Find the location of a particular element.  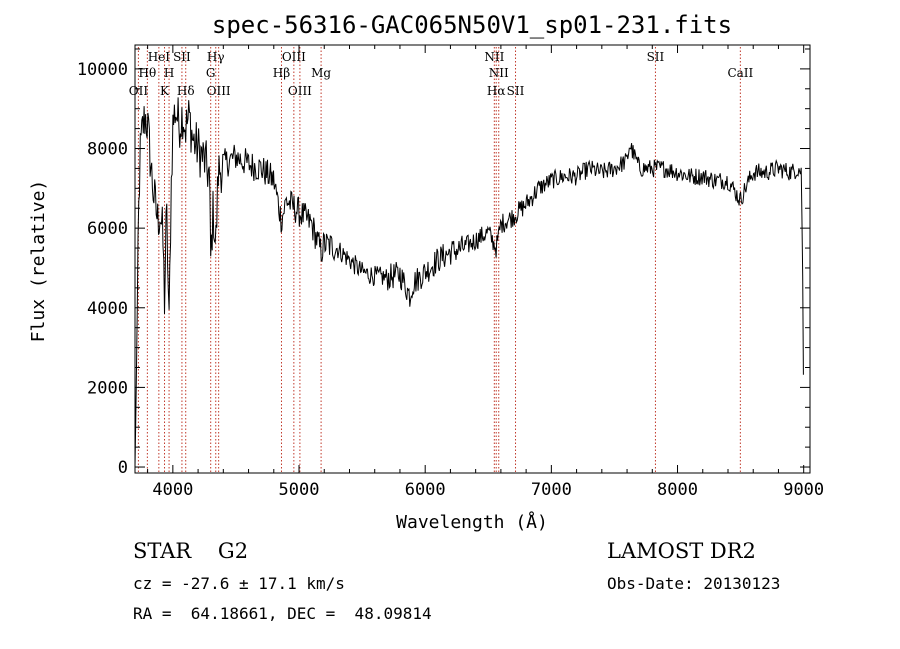

line-label: H is located at coordinates (169, 73).